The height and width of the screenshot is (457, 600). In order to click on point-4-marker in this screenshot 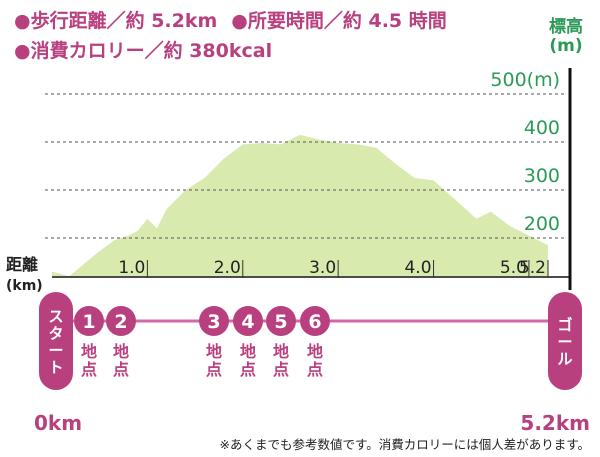, I will do `click(248, 321)`.